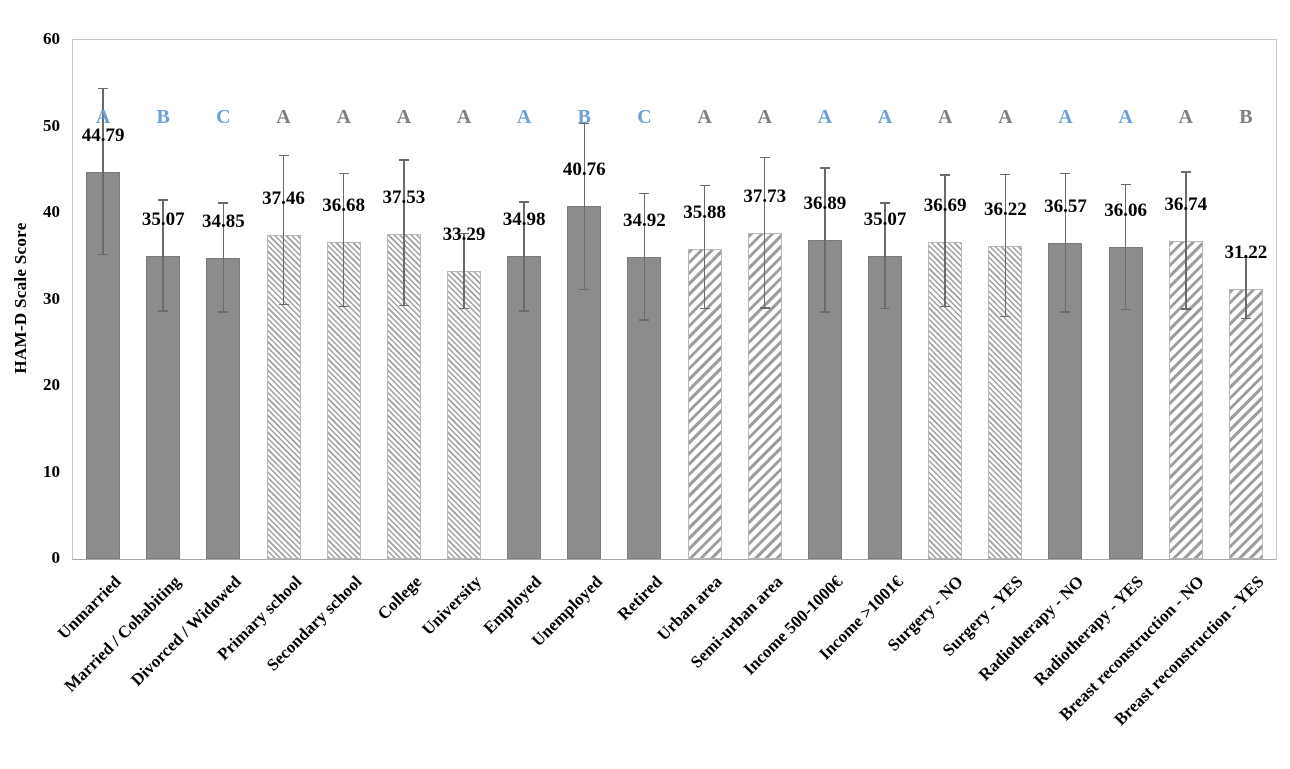  Describe the element at coordinates (524, 256) in the screenshot. I see `error-bar-employed` at that location.